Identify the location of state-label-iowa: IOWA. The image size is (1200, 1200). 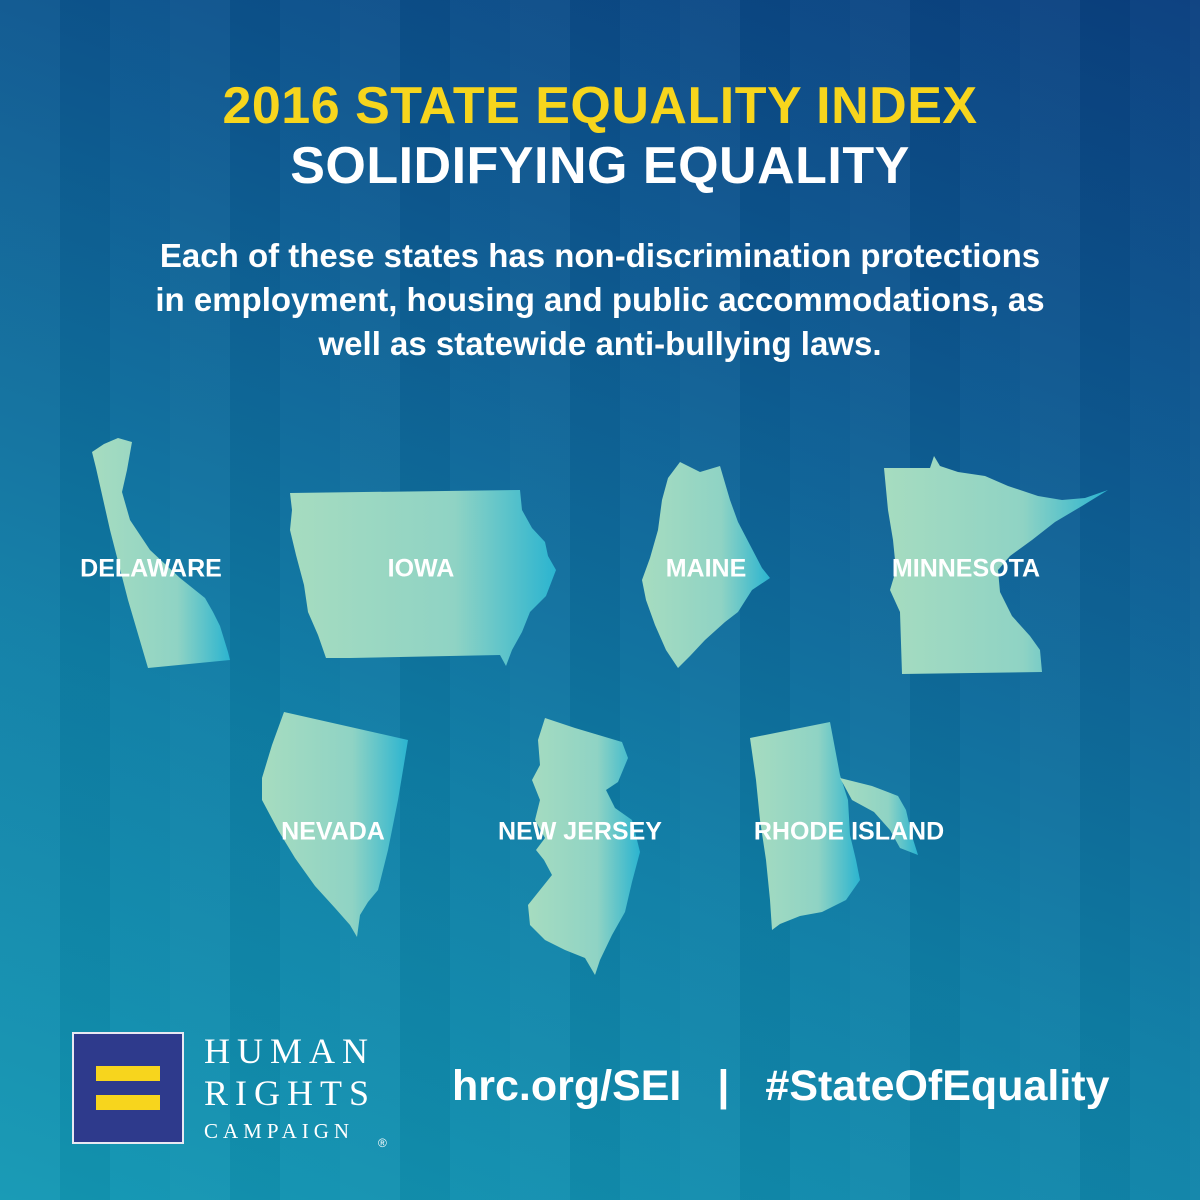
(421, 568).